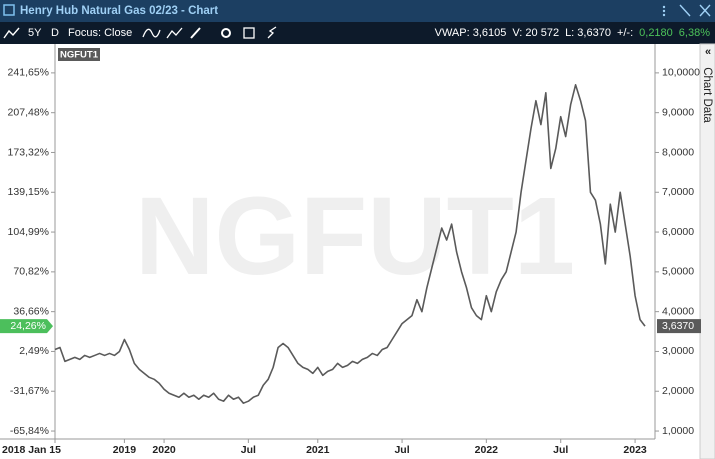 The height and width of the screenshot is (459, 715). I want to click on x-tick-label: 2019, so click(125, 450).